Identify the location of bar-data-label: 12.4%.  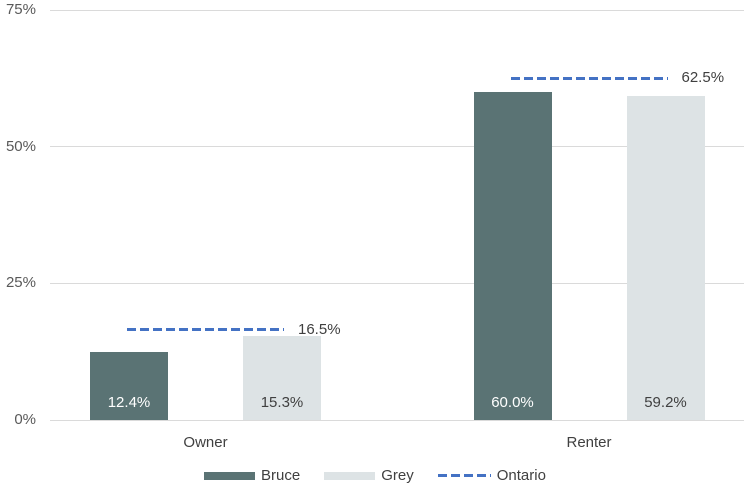
(129, 402).